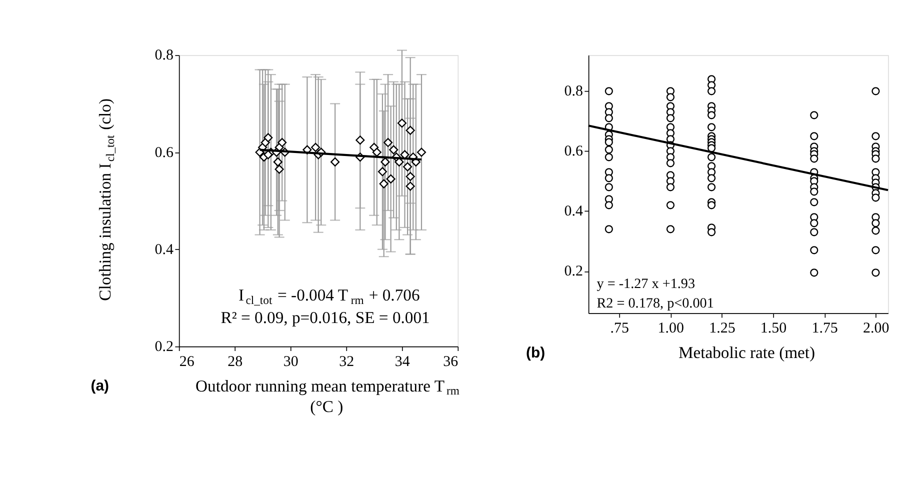  What do you see at coordinates (235, 362) in the screenshot?
I see `x-tick-label: 28` at bounding box center [235, 362].